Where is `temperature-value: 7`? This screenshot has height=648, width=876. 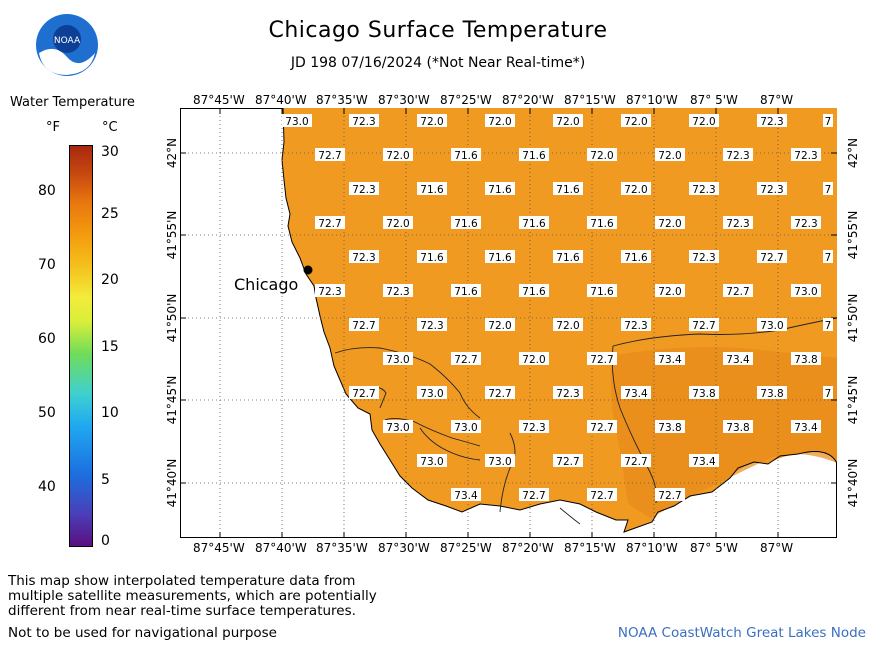 temperature-value: 7 is located at coordinates (828, 189).